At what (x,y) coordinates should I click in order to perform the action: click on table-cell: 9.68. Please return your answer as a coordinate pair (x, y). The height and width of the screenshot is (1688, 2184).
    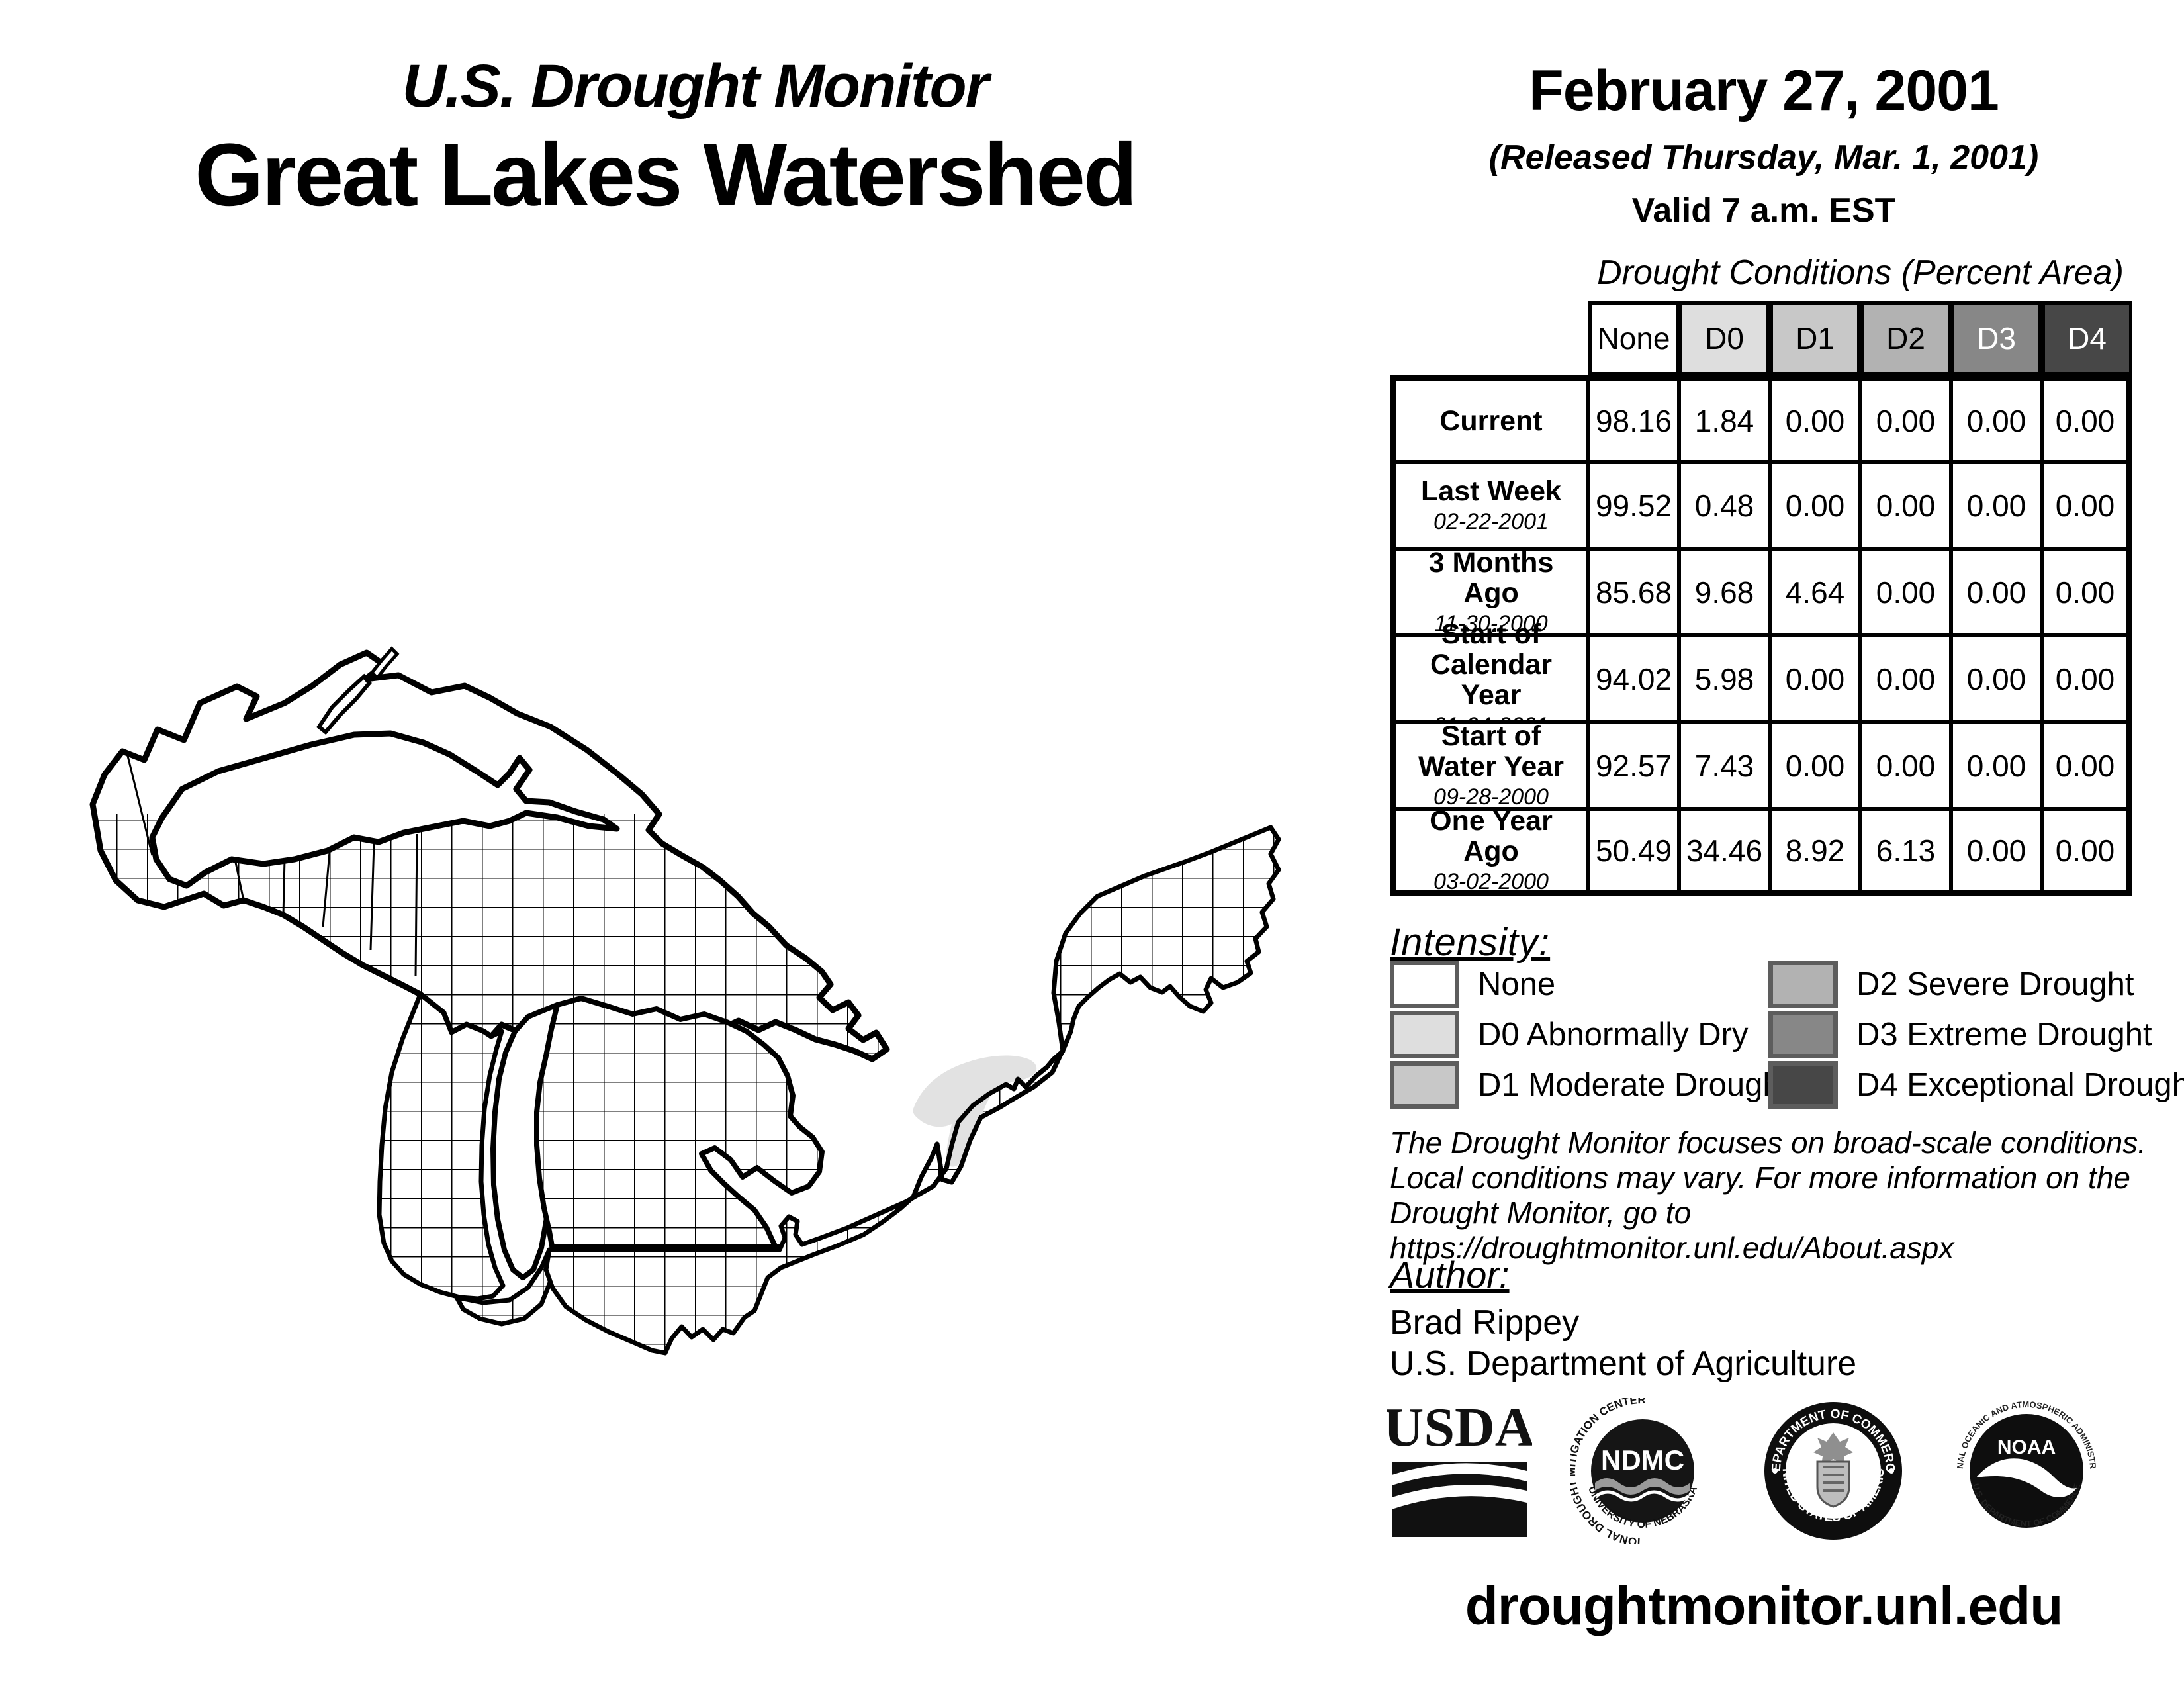
    Looking at the image, I should click on (1724, 592).